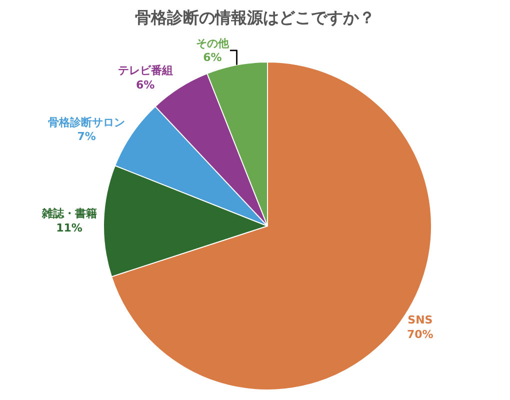 The width and height of the screenshot is (510, 400). I want to click on slice-label: 雑誌・書籍, so click(68, 213).